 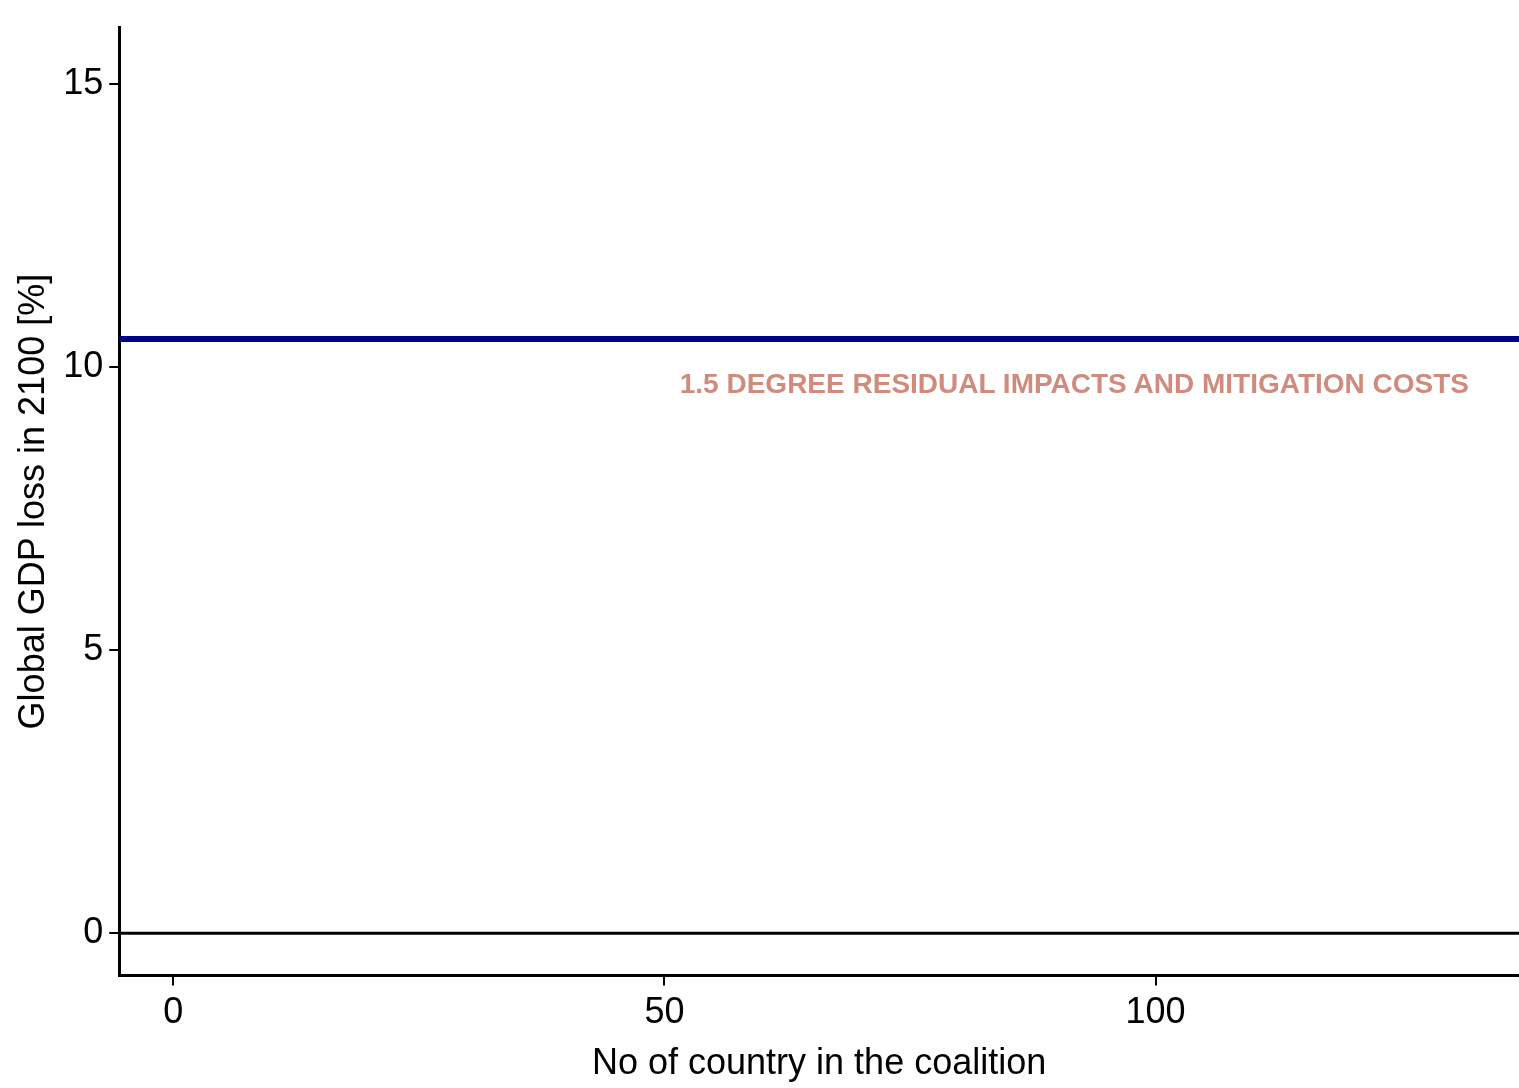 I want to click on y-tick-label: 5, so click(x=93, y=648).